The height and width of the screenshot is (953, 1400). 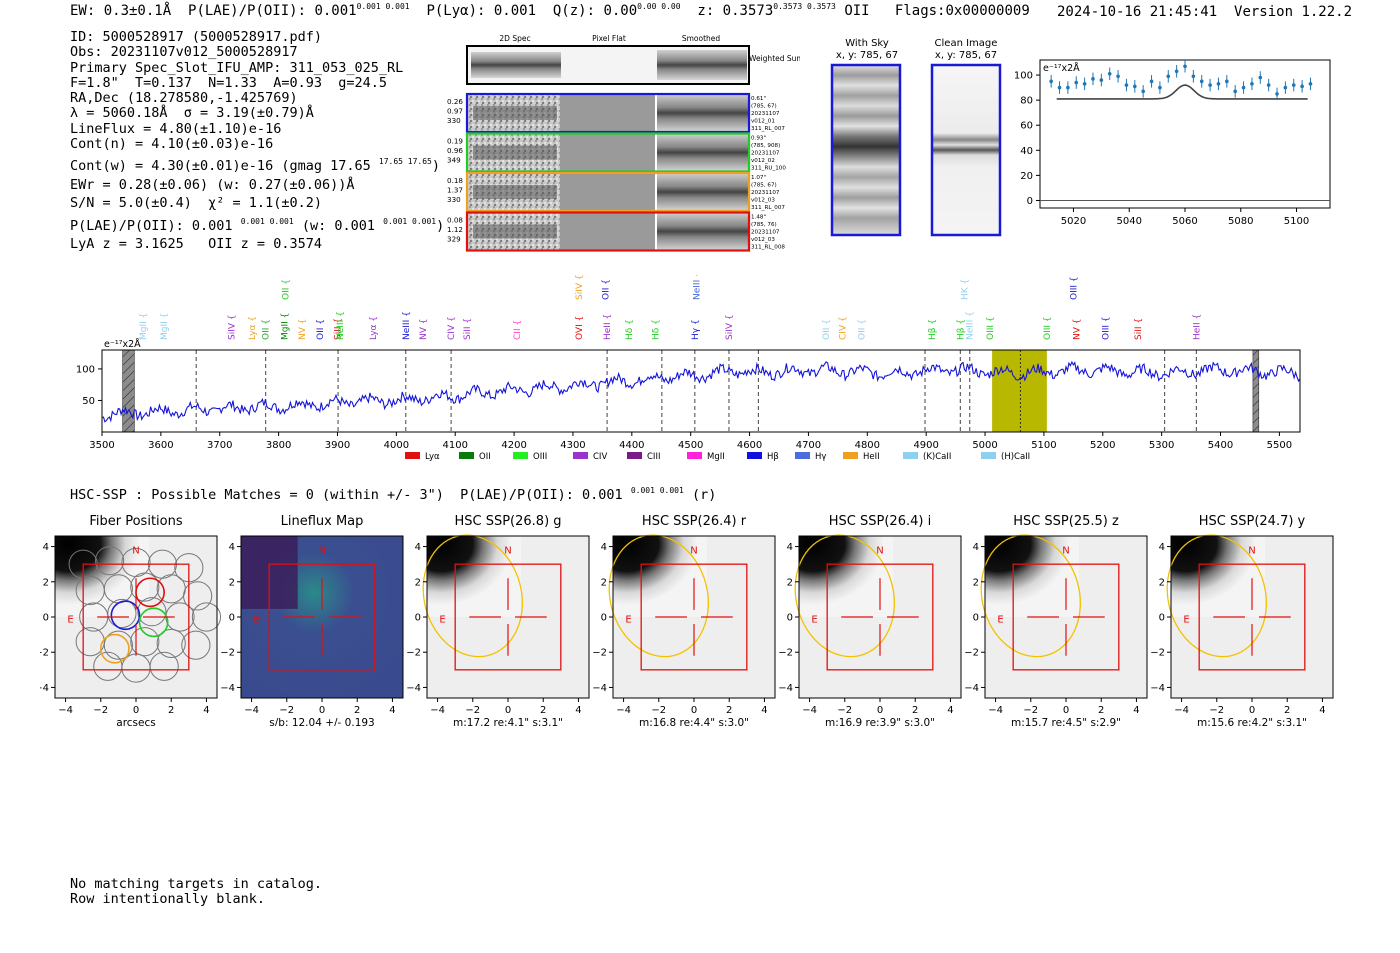 I want to click on col-2dspec: 2D Spec, so click(x=514, y=38).